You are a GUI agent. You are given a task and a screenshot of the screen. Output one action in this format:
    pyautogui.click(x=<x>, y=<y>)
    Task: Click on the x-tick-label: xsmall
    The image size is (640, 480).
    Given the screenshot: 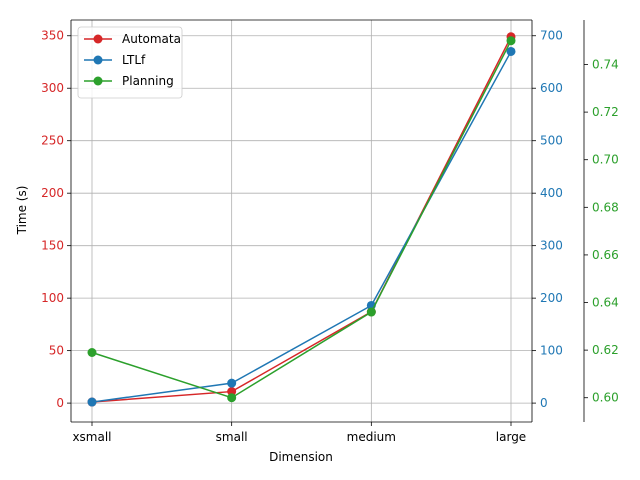 What is the action you would take?
    pyautogui.click(x=91, y=437)
    